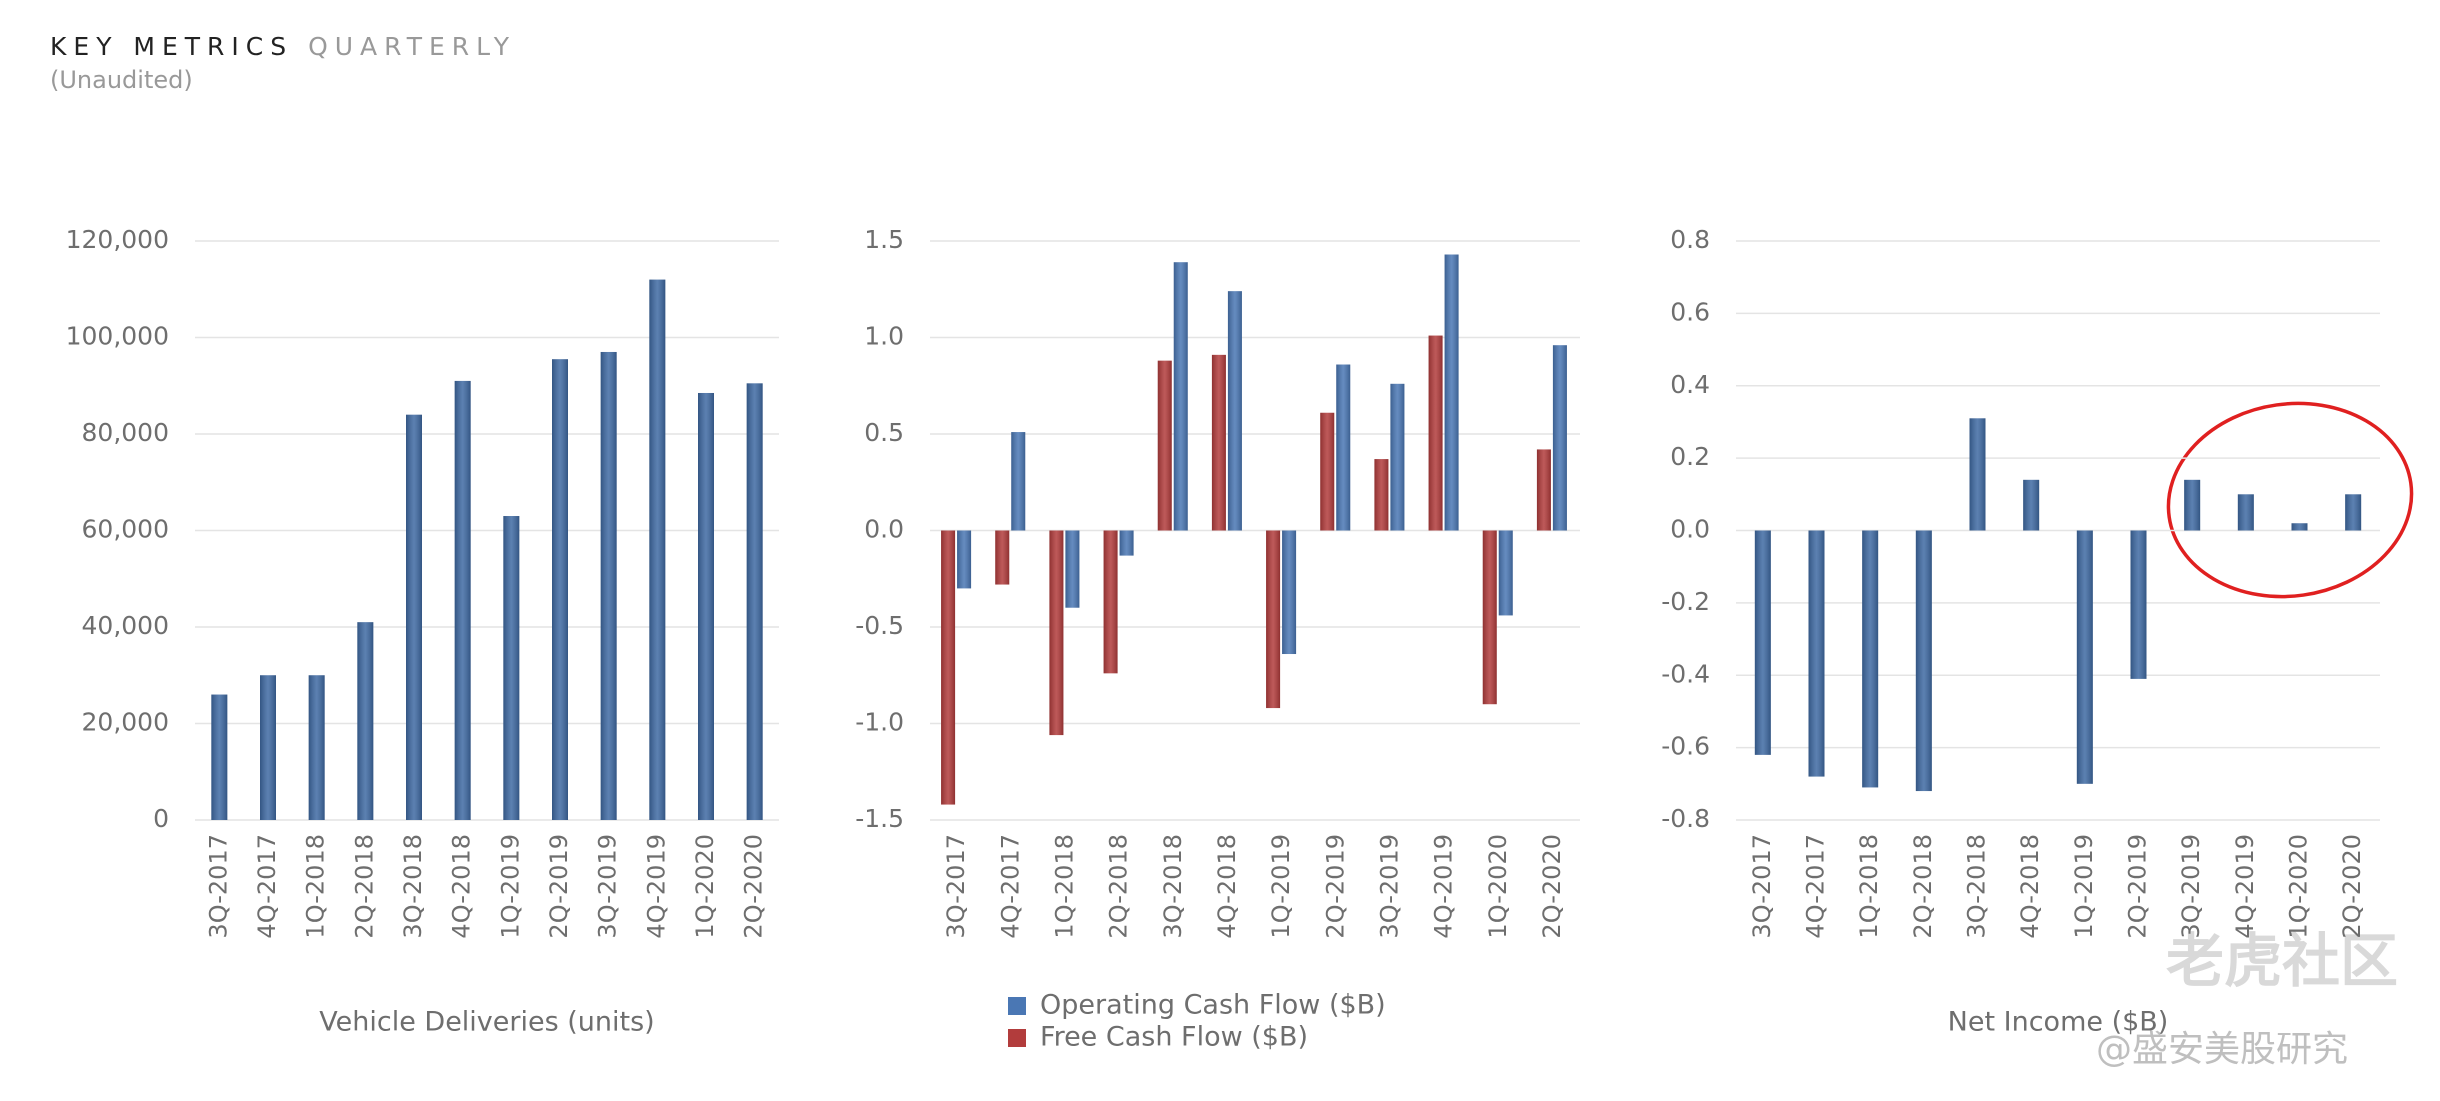  Describe the element at coordinates (1685, 673) in the screenshot. I see `y-tick-label: -0.4` at that location.